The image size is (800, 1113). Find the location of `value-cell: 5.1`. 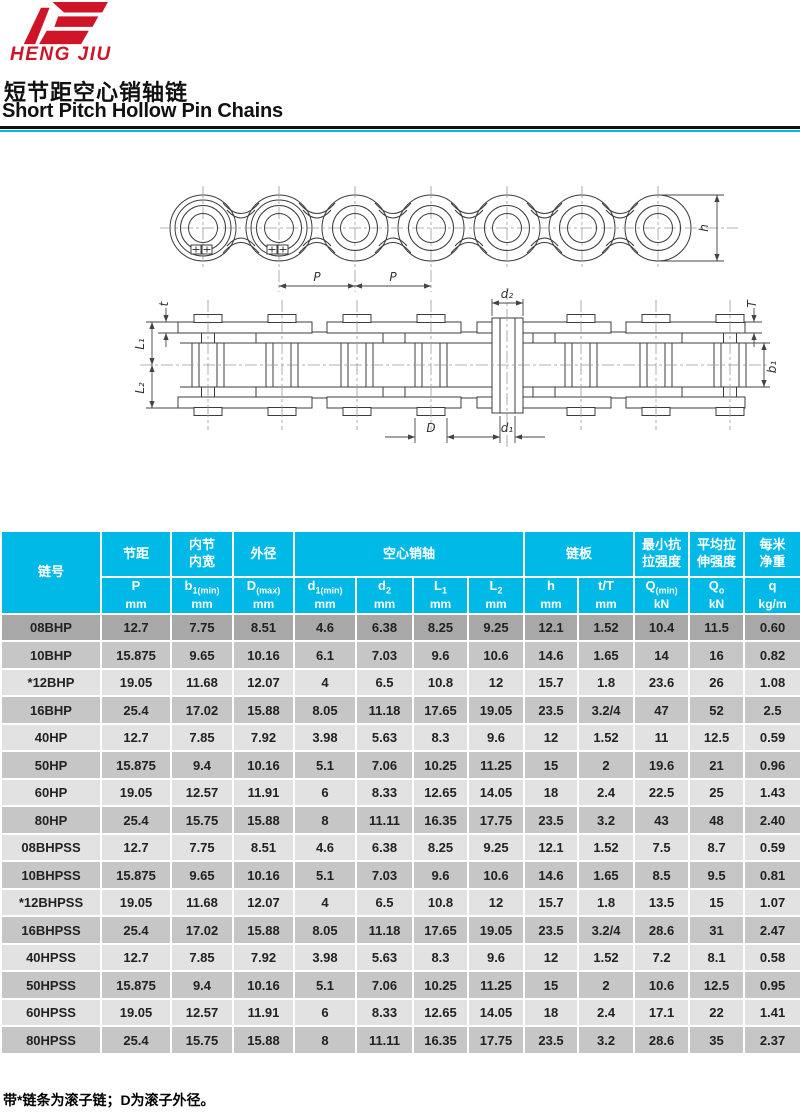

value-cell: 5.1 is located at coordinates (325, 765).